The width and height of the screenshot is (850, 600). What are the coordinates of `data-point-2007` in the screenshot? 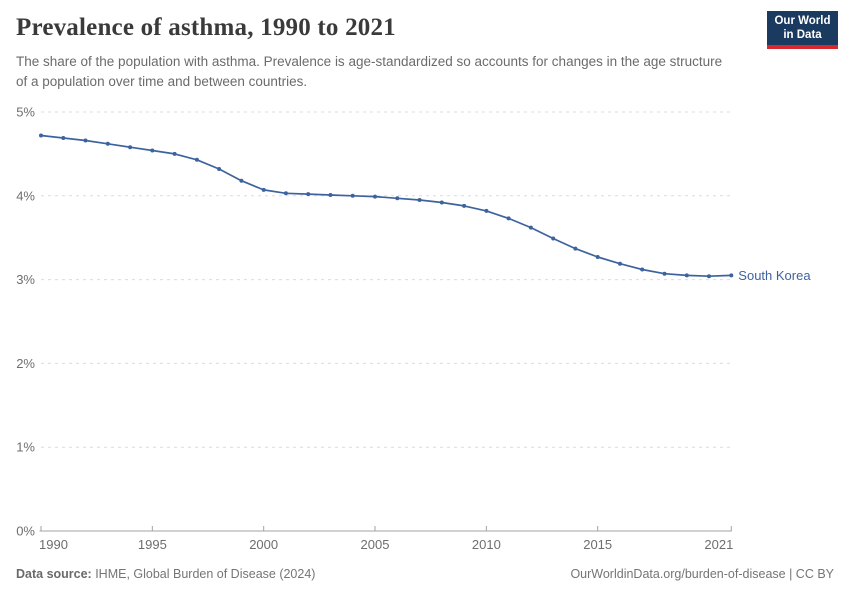 It's located at (419, 200).